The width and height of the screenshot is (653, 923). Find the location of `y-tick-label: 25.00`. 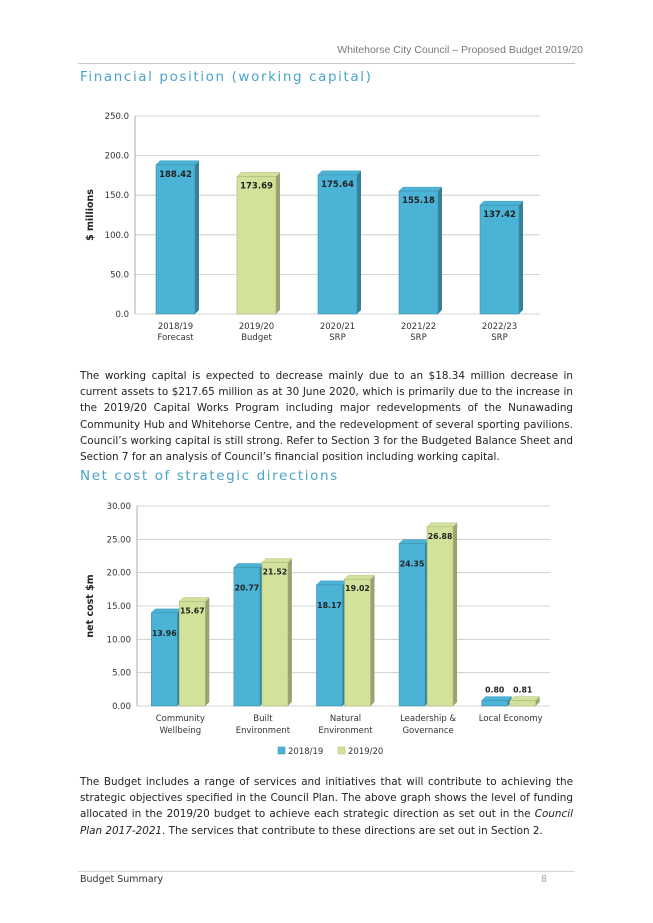

y-tick-label: 25.00 is located at coordinates (119, 540).